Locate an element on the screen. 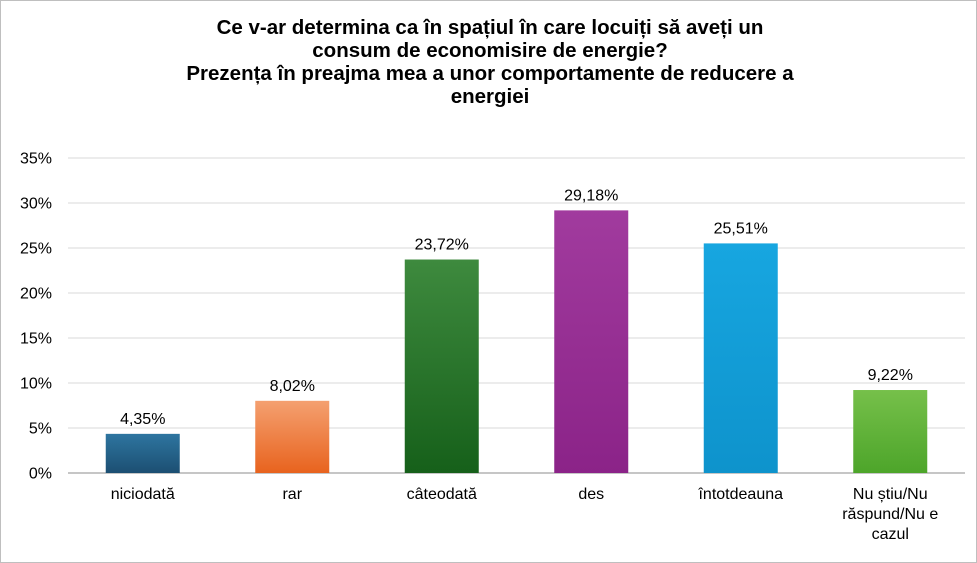 This screenshot has width=977, height=563. y-tick-label: 20% is located at coordinates (36, 294).